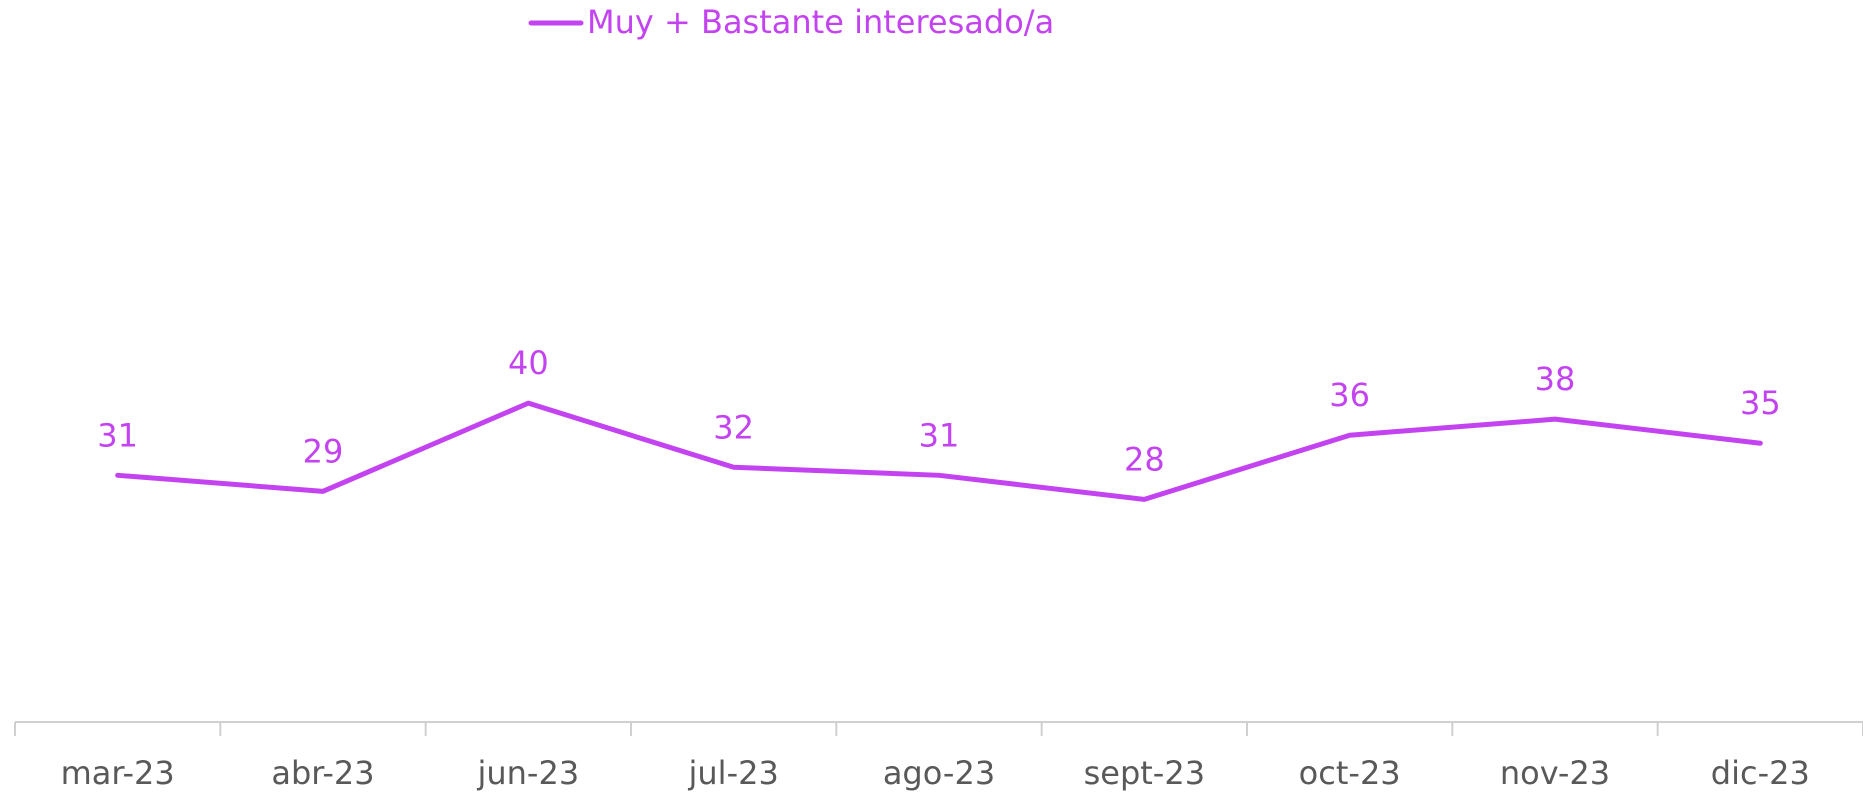 Image resolution: width=1863 pixels, height=796 pixels. Describe the element at coordinates (528, 363) in the screenshot. I see `data-label: 40` at that location.